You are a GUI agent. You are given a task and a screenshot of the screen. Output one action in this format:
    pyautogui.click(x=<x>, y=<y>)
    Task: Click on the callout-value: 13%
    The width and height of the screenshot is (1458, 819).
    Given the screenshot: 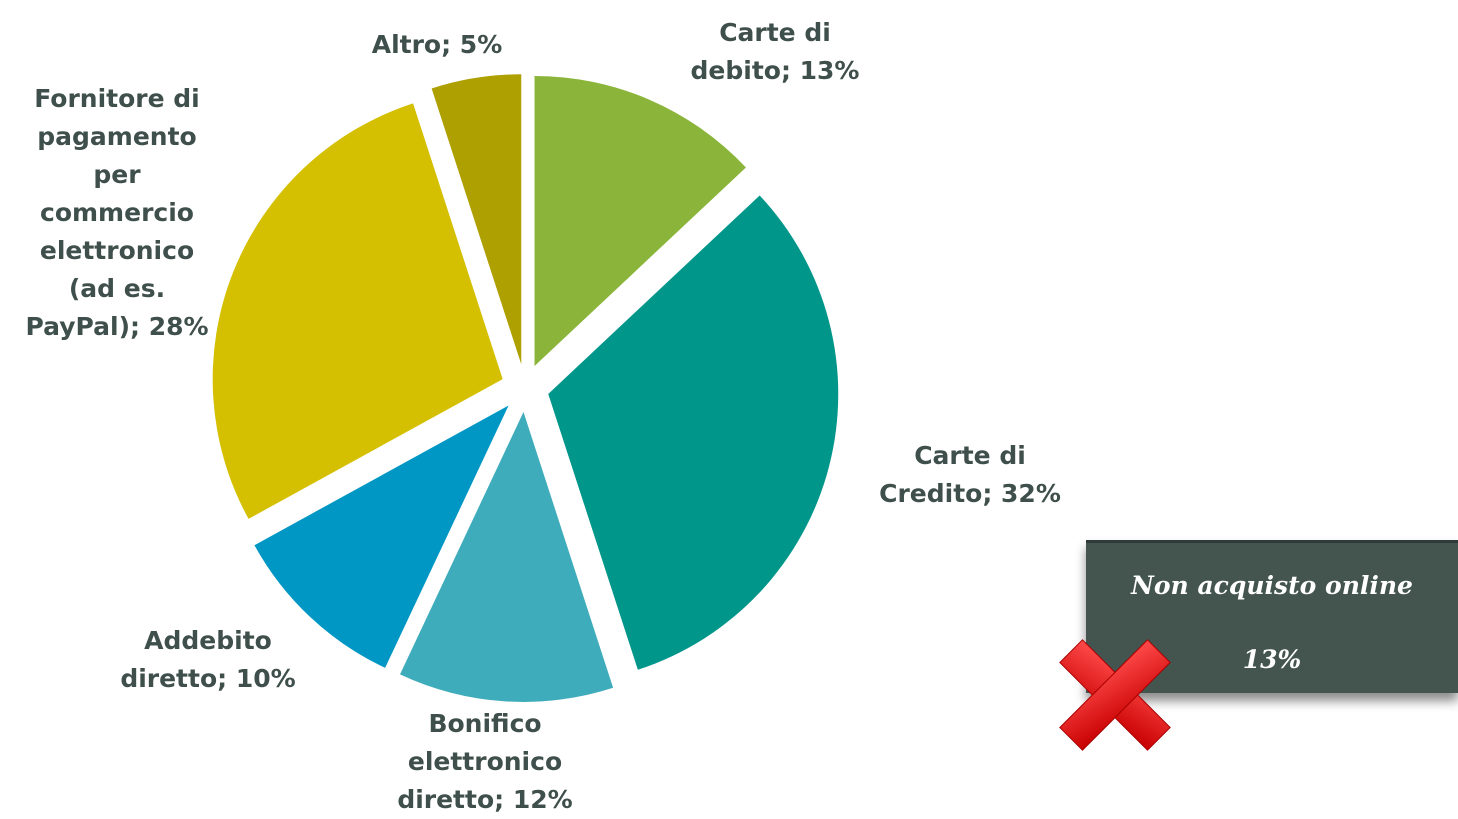 What is the action you would take?
    pyautogui.click(x=1272, y=659)
    